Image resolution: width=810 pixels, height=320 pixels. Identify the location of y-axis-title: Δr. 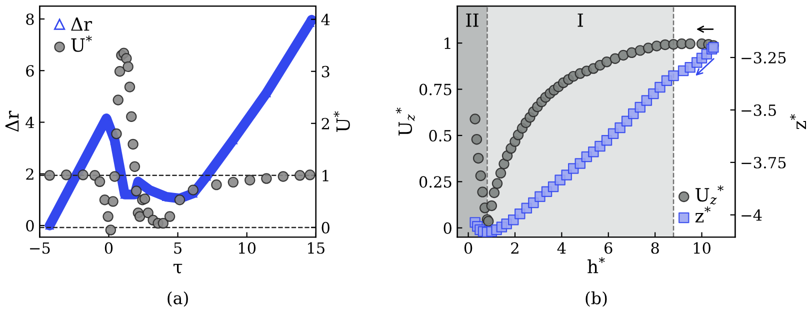
(12, 121).